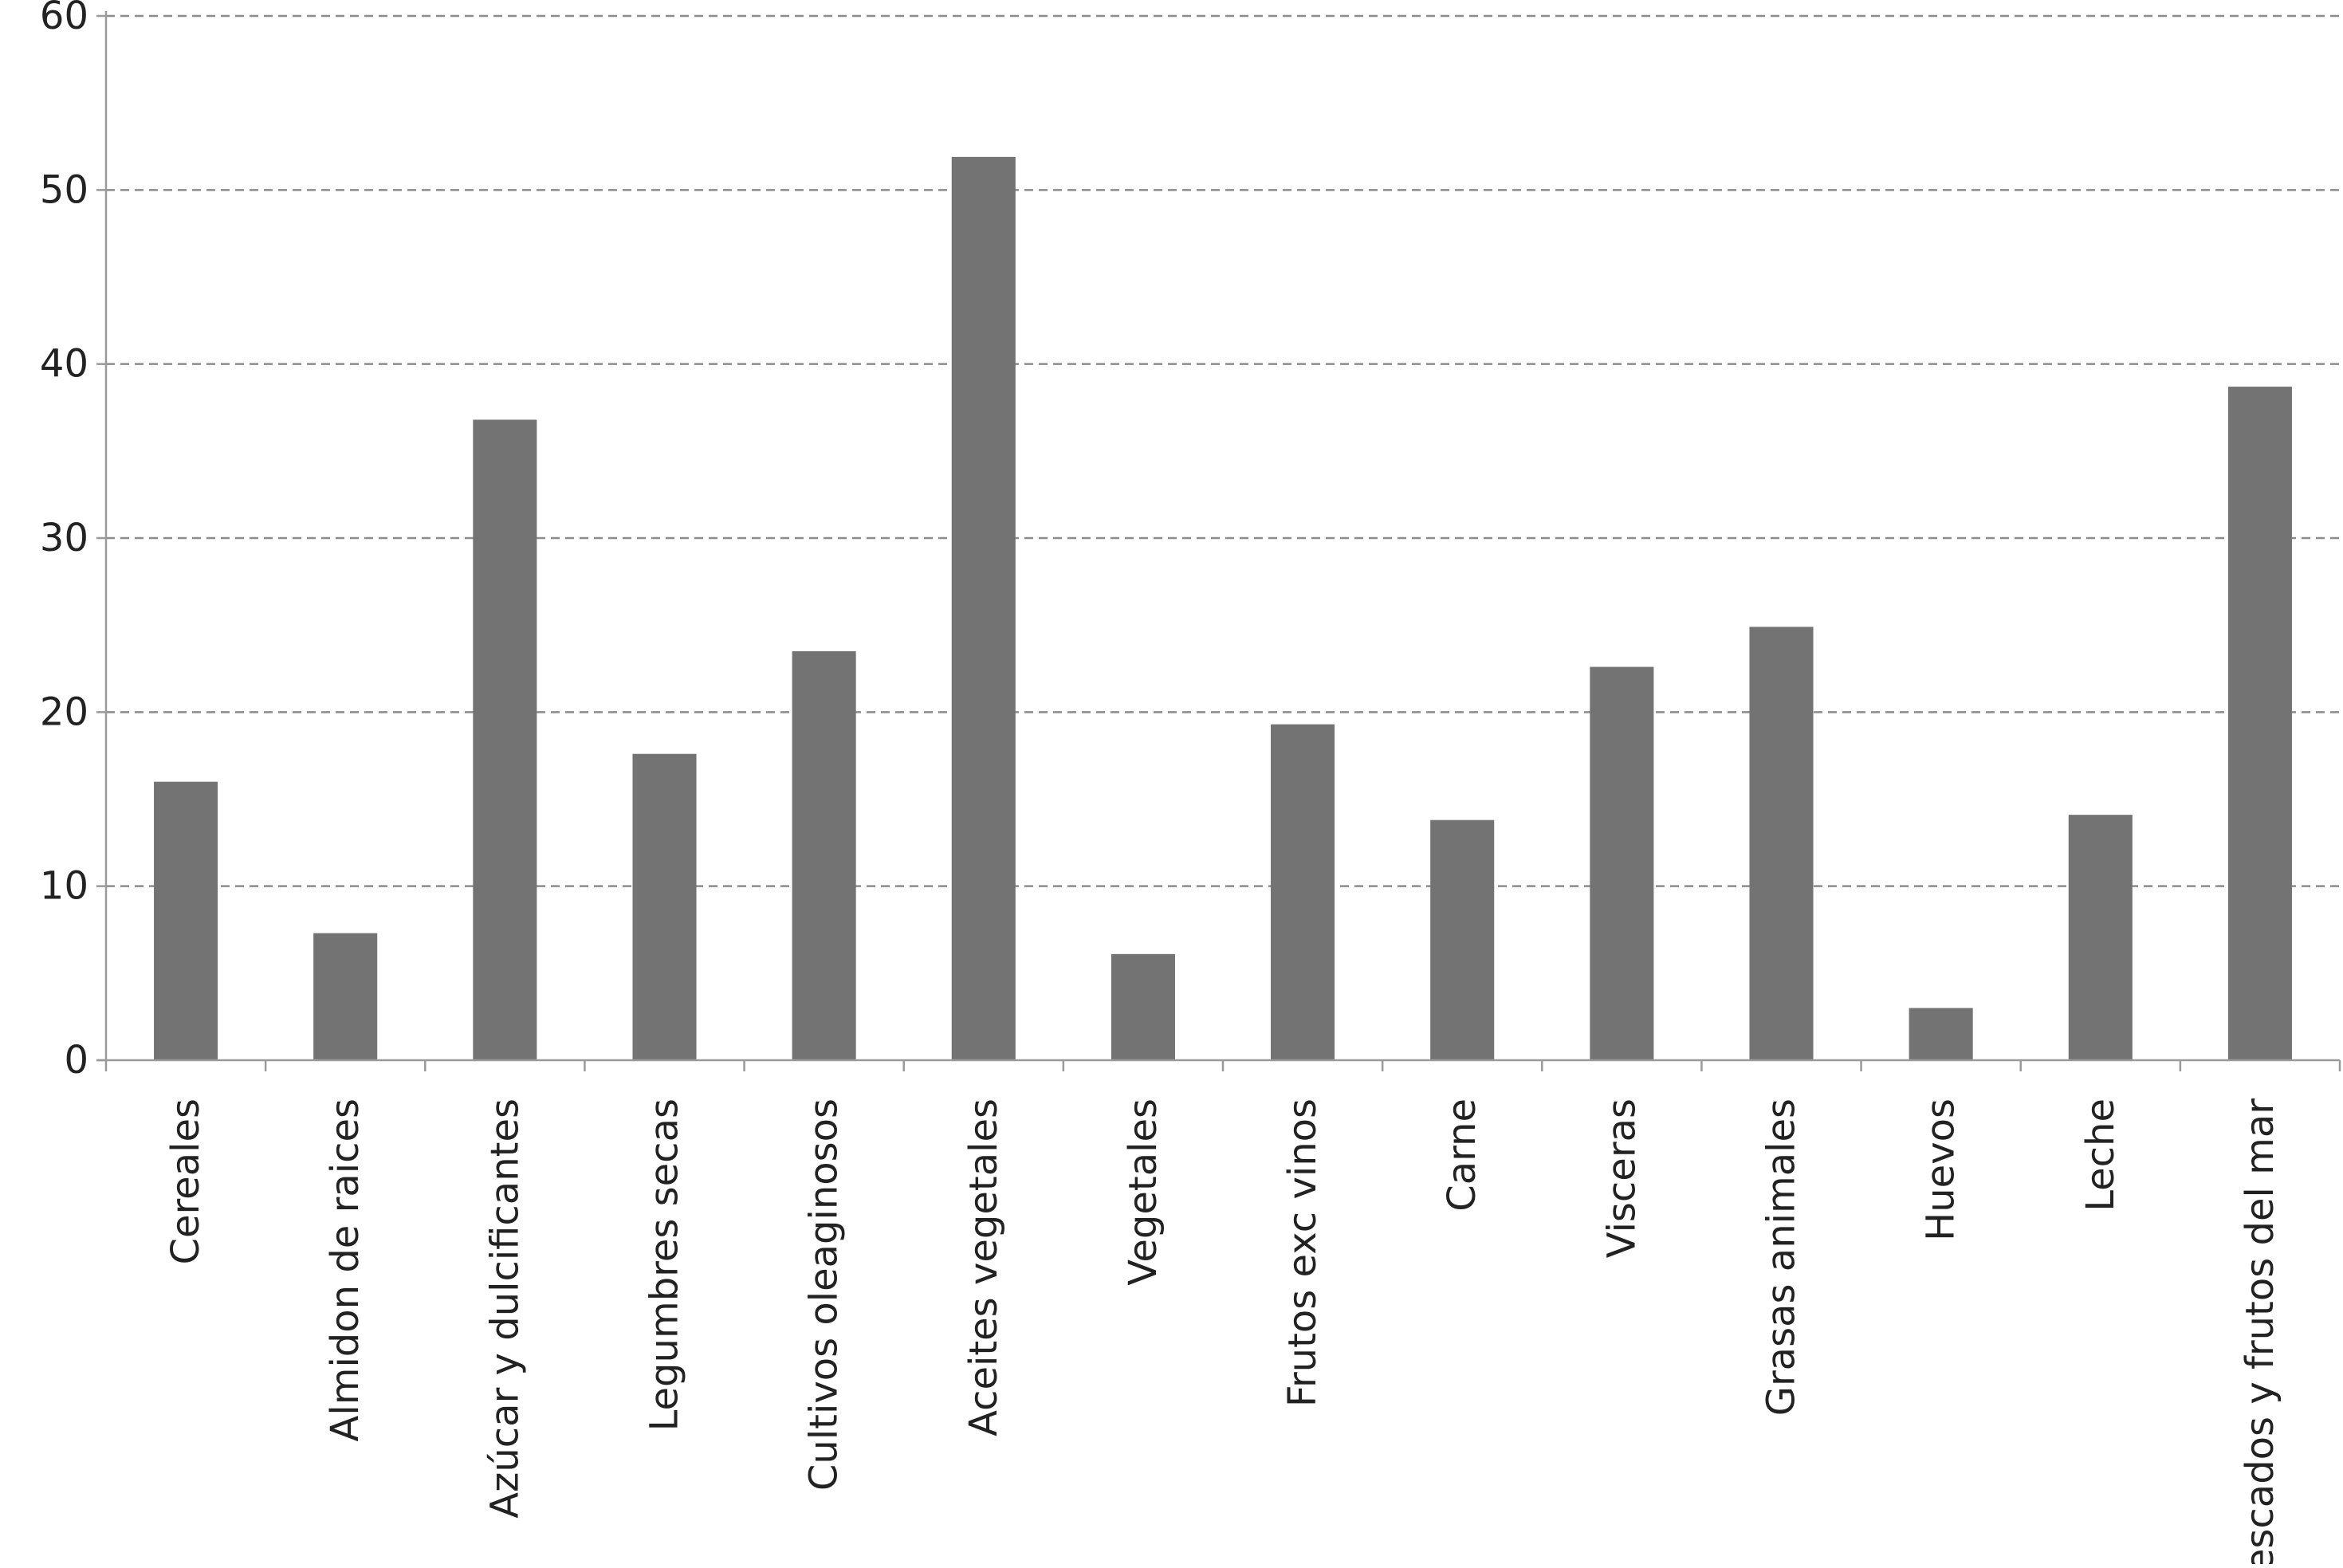  I want to click on y-tick-label: 50, so click(64, 190).